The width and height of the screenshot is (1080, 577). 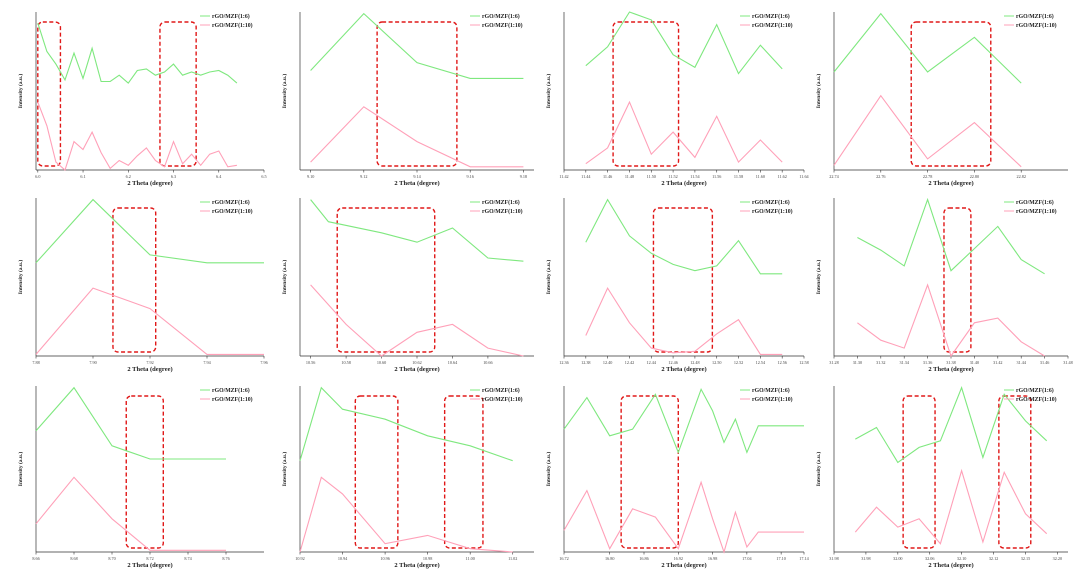 I want to click on x-tick-label: 12.52, so click(x=738, y=362).